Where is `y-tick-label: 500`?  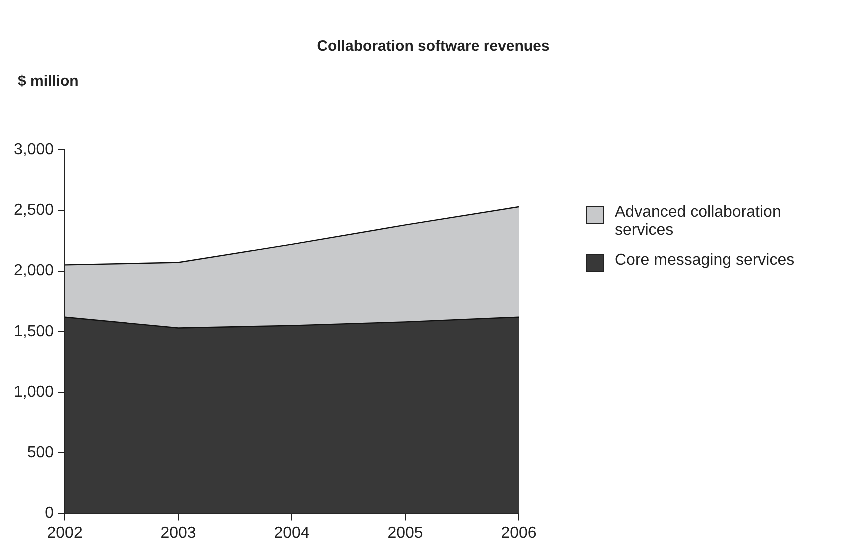 y-tick-label: 500 is located at coordinates (40, 453).